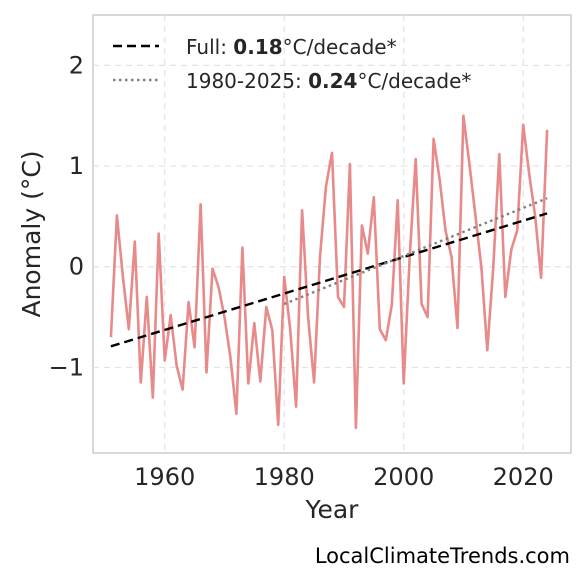 The width and height of the screenshot is (585, 580). What do you see at coordinates (523, 477) in the screenshot?
I see `x-tick-label: 2020` at bounding box center [523, 477].